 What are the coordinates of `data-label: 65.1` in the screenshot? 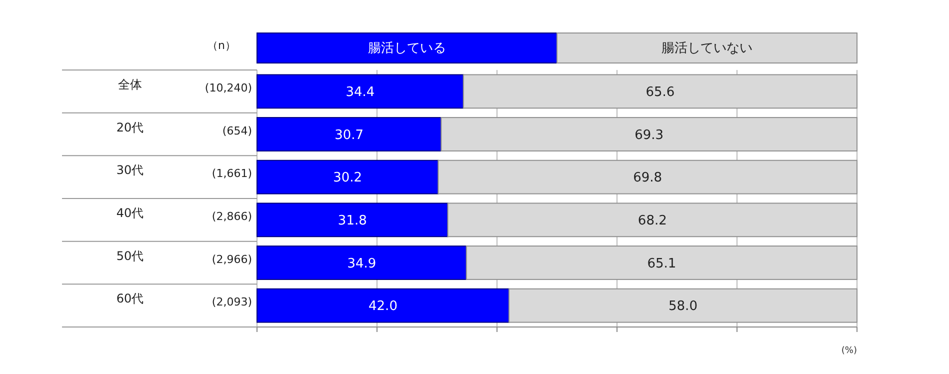 It's located at (661, 264).